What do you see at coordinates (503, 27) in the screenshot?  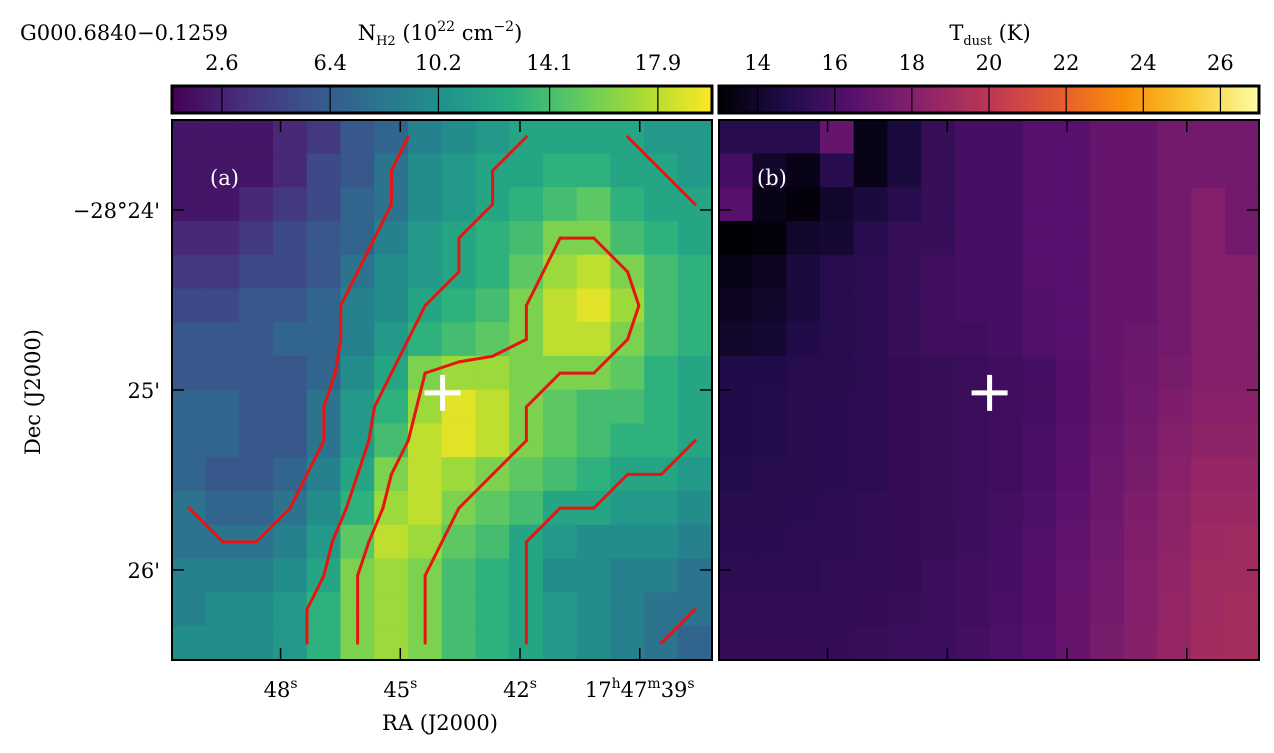 I see `label-sup: −2` at bounding box center [503, 27].